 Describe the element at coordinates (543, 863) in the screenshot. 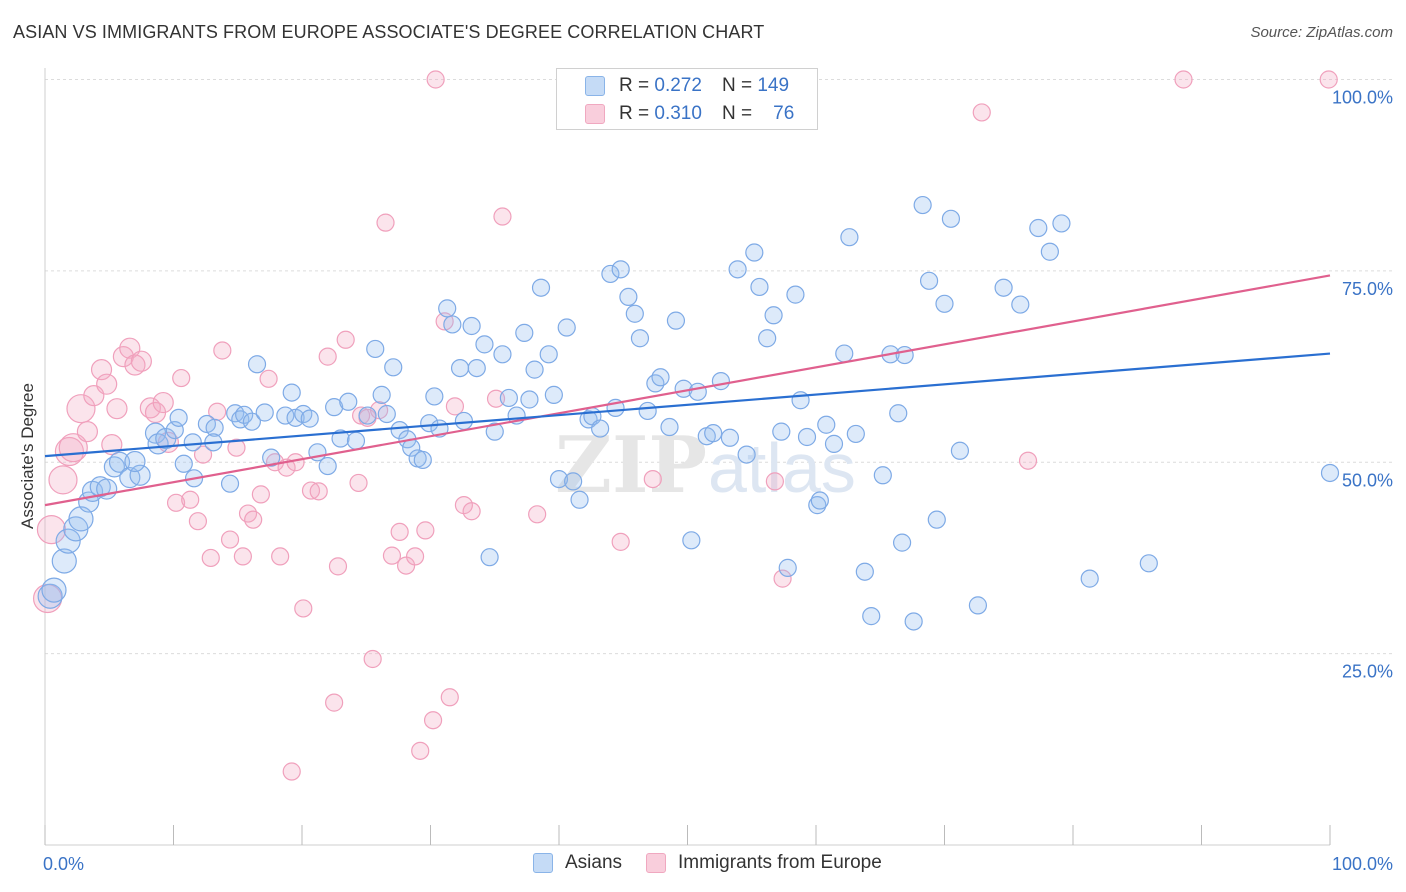

I see `asians-swatch` at that location.